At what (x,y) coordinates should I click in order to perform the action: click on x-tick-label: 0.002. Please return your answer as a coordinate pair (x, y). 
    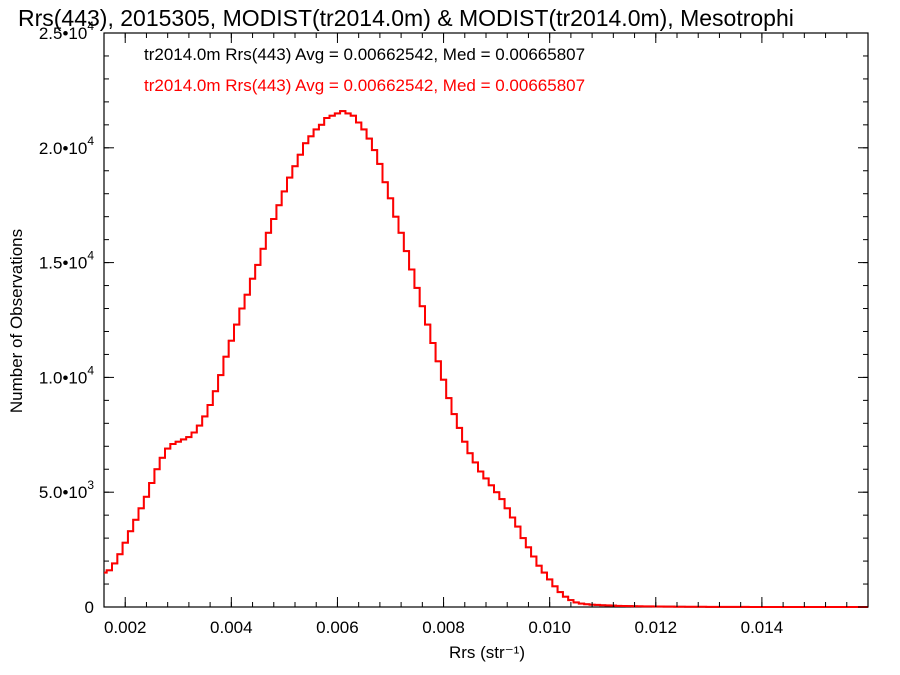
    Looking at the image, I should click on (125, 627).